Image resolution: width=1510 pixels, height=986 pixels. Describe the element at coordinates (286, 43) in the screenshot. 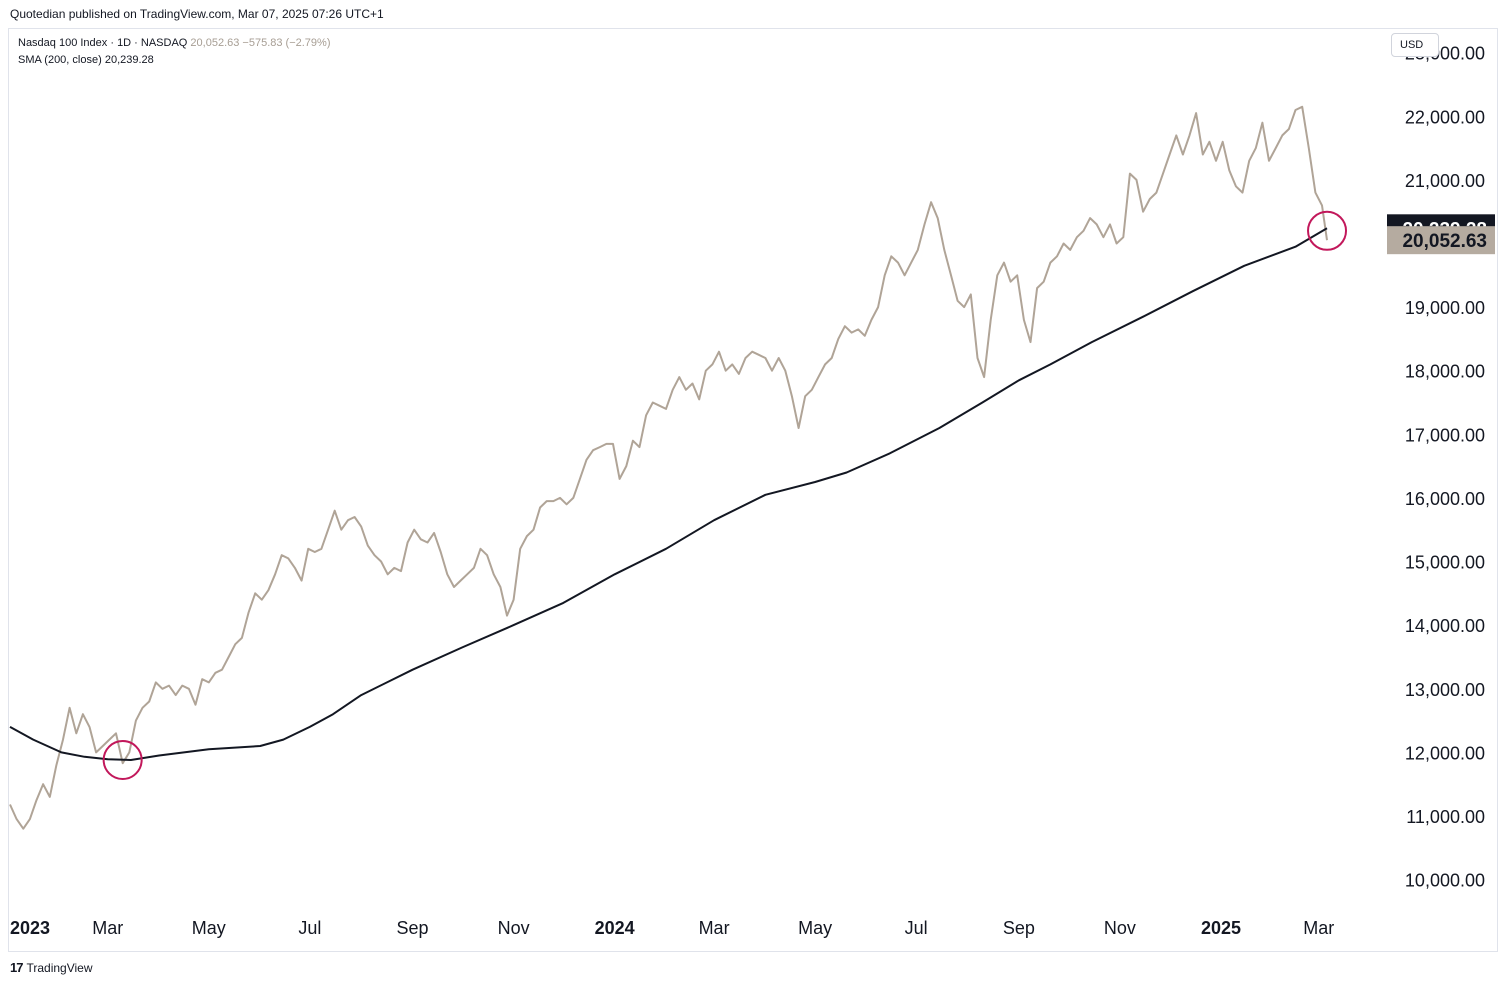

I see `legend-change: −575.83 (−2.79%)` at that location.